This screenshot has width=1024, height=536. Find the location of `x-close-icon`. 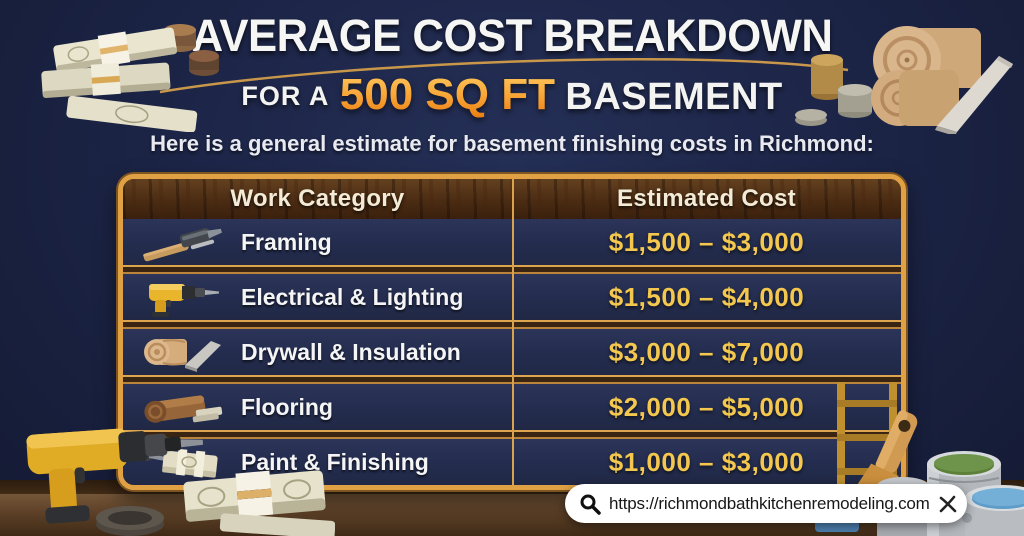

x-close-icon is located at coordinates (948, 504).